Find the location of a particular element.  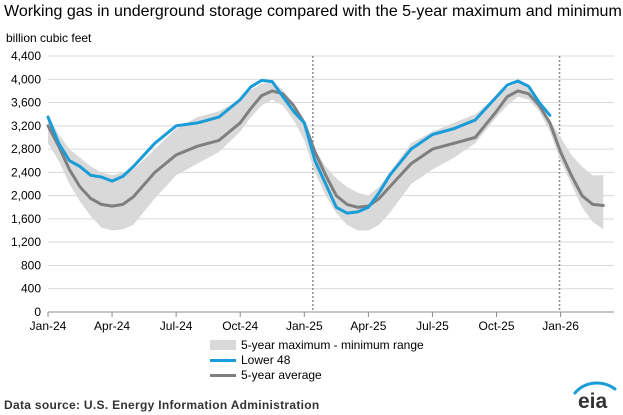

x-tick-label: Jan-24 is located at coordinates (48, 326).